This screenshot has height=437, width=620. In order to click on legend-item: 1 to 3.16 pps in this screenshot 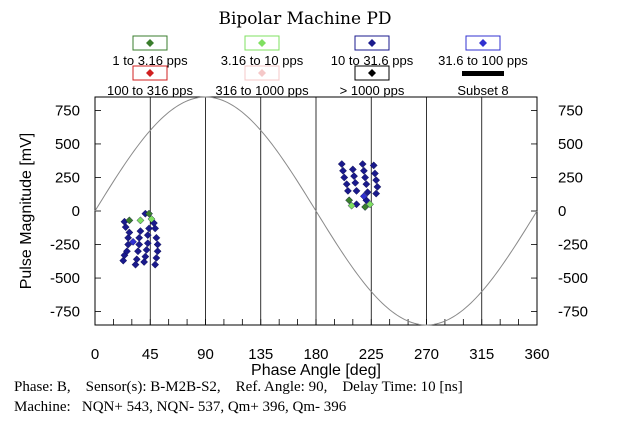, I will do `click(150, 51)`.